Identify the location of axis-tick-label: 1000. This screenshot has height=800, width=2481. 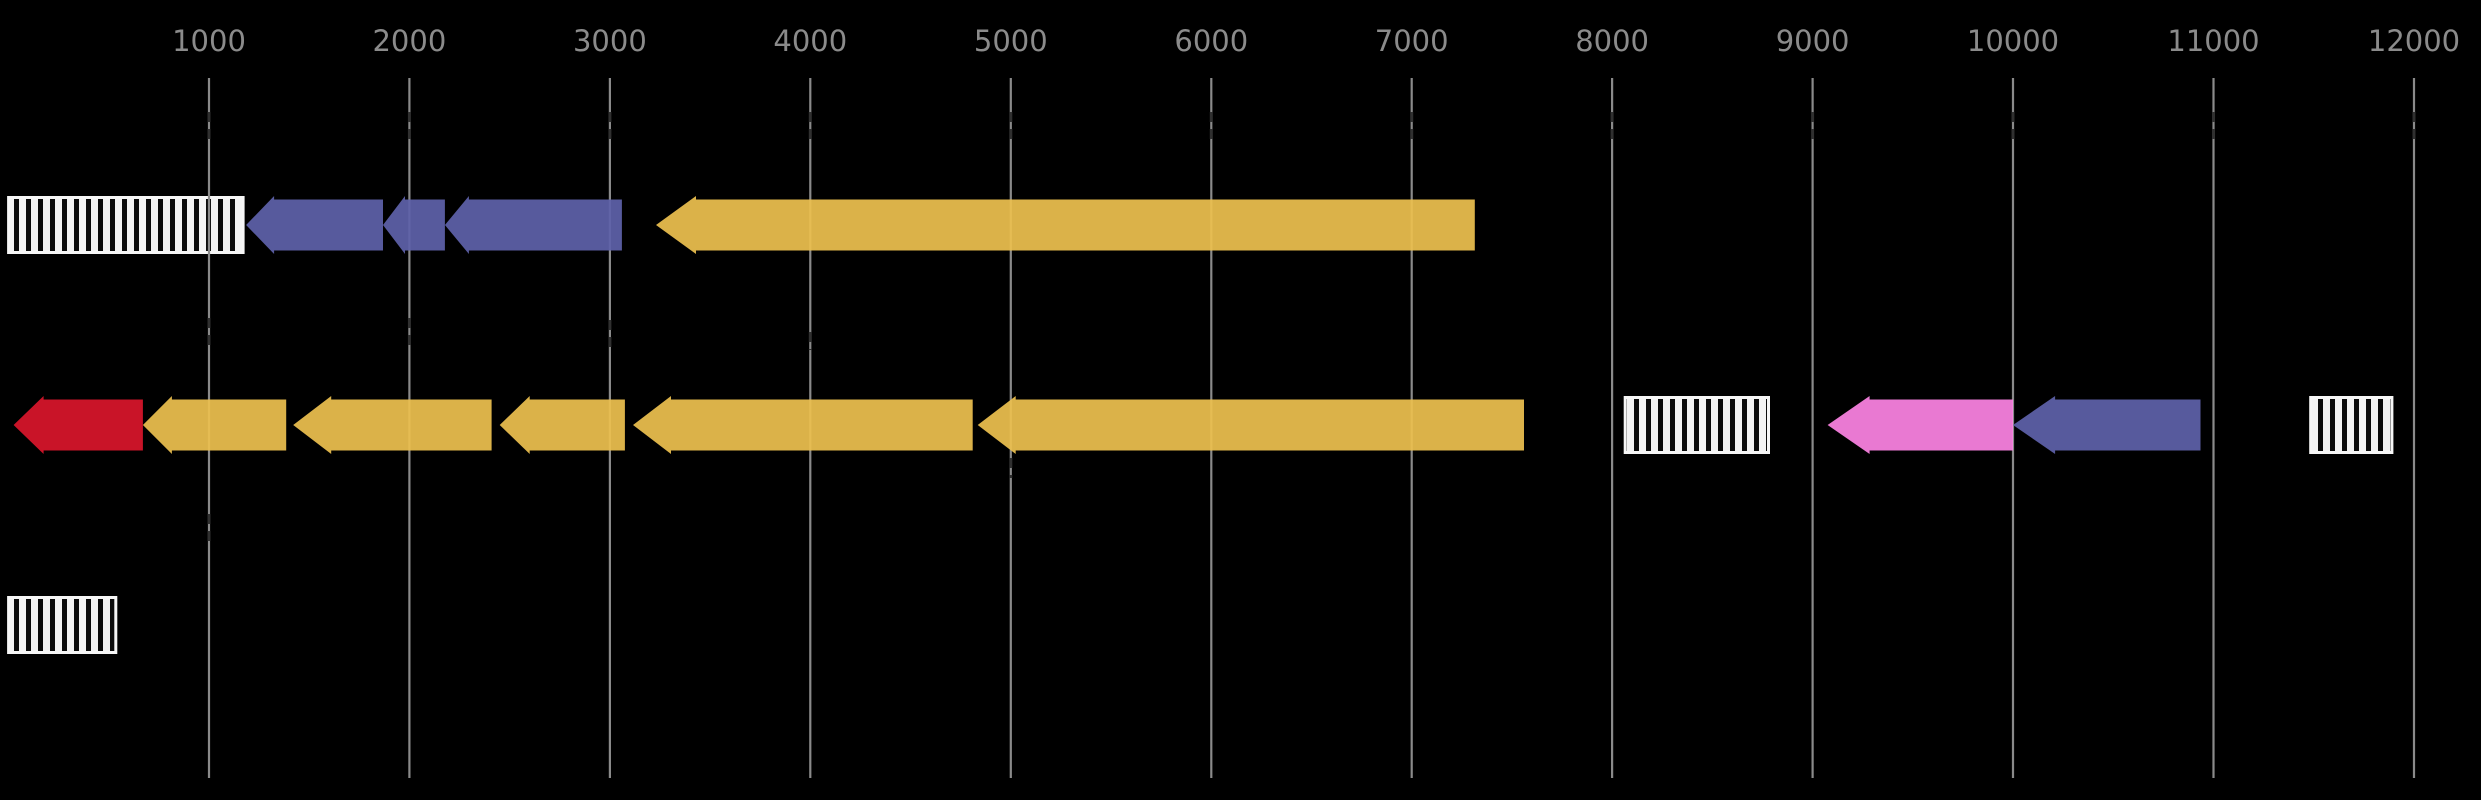
(209, 41).